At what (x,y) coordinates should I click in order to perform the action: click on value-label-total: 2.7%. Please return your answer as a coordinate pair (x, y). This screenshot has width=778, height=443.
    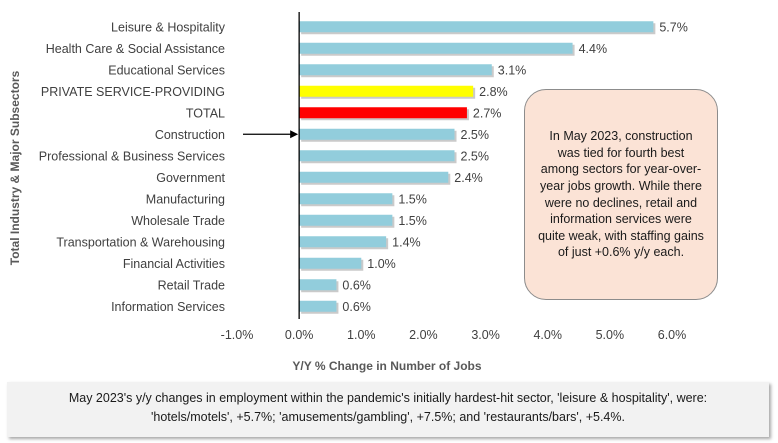
    Looking at the image, I should click on (487, 113).